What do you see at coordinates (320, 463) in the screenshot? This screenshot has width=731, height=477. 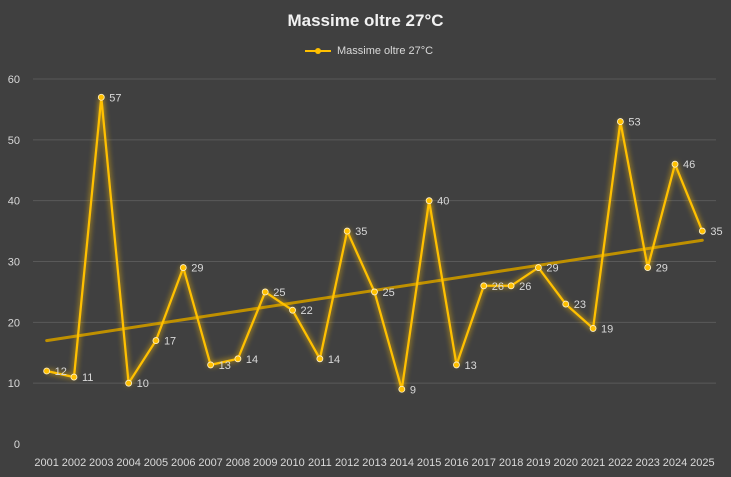 I see `x-tick-label: 2011` at bounding box center [320, 463].